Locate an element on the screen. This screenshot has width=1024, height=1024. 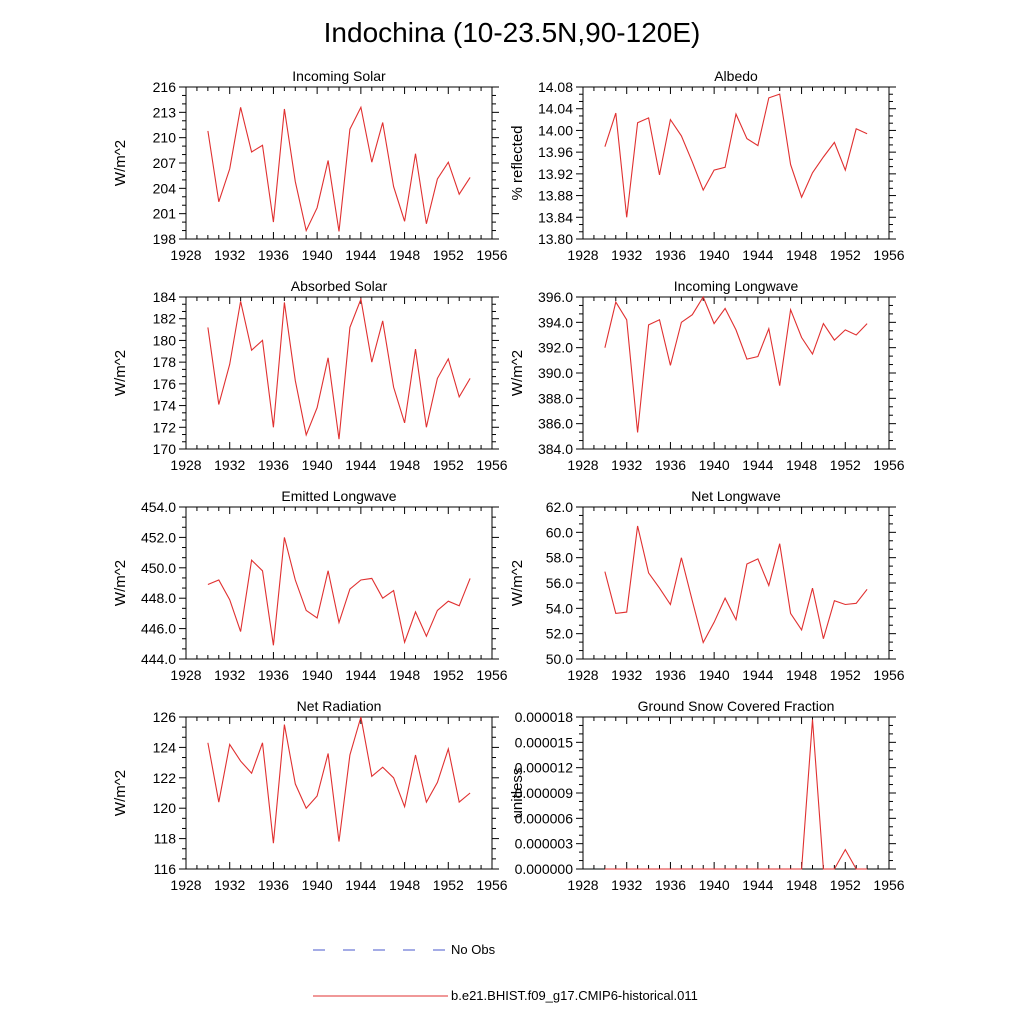
y-tick-label: 13.88 is located at coordinates (555, 196).